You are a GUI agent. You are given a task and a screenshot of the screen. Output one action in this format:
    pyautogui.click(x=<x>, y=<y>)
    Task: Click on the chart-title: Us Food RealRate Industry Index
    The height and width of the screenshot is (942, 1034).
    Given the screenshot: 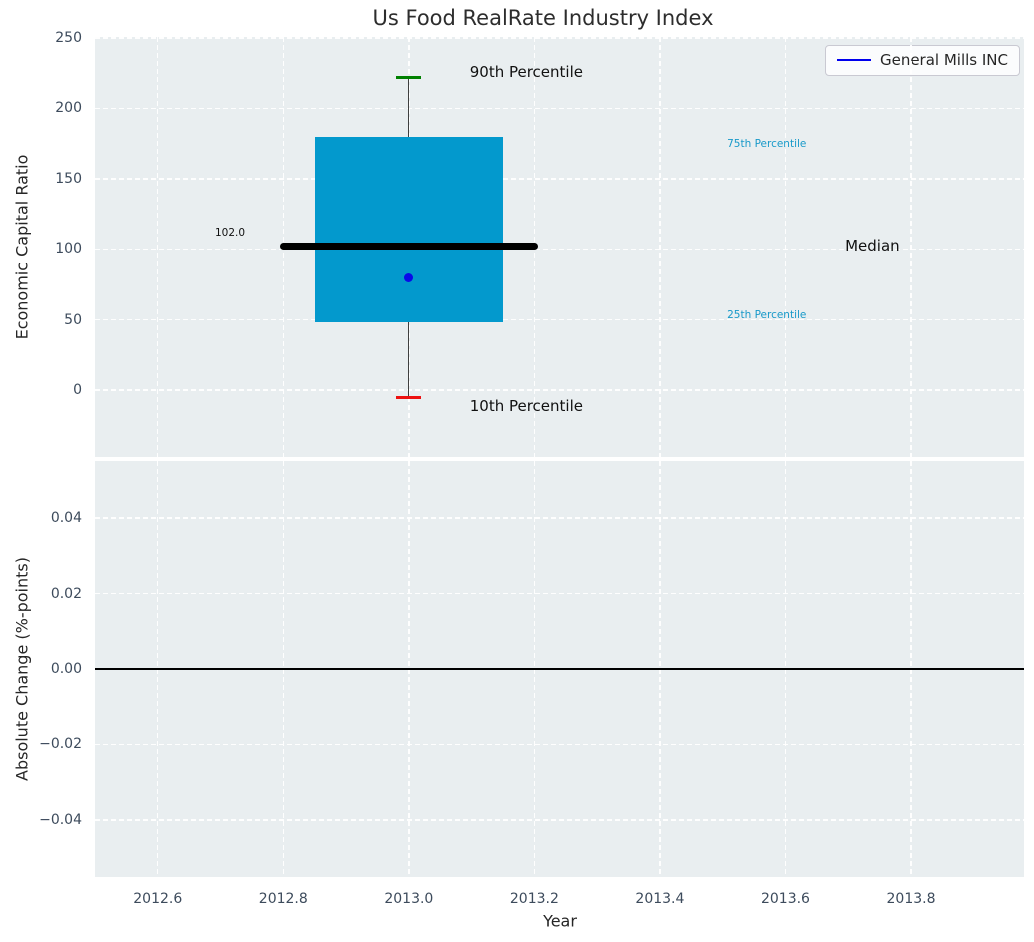 What is the action you would take?
    pyautogui.click(x=543, y=18)
    